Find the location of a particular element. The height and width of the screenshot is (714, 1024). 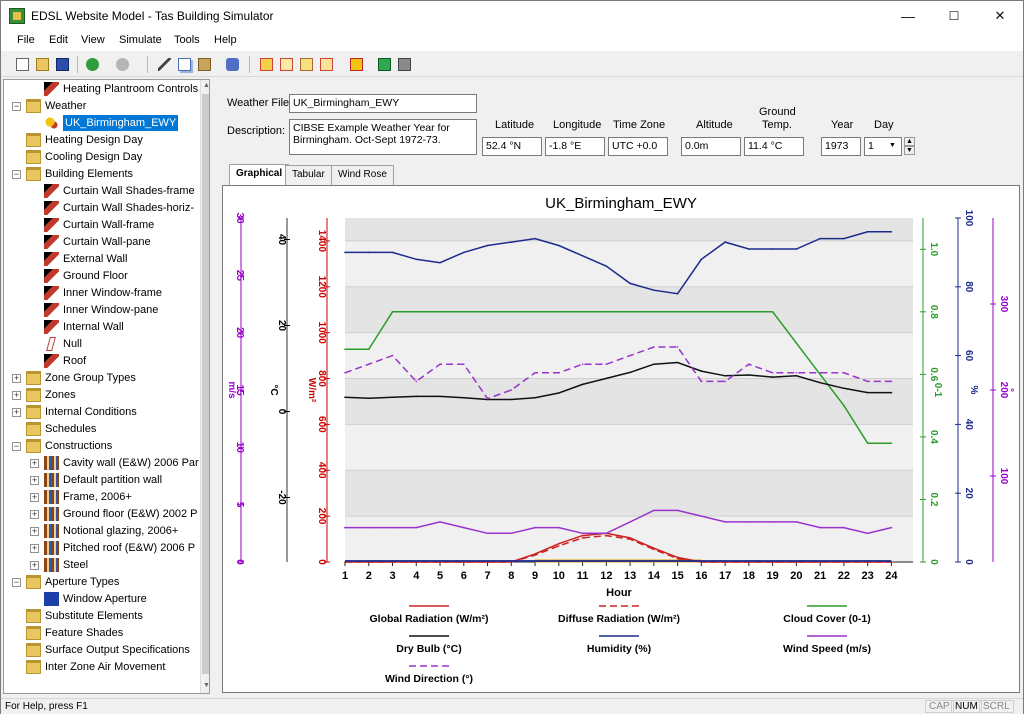

back-button is located at coordinates (97, 64).